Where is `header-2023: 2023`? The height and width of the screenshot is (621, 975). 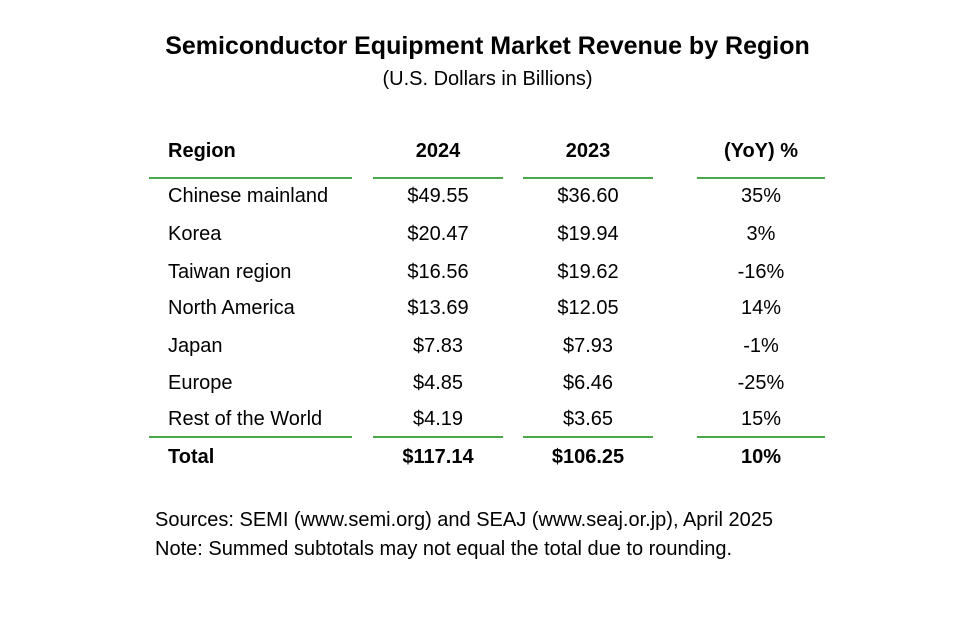
header-2023: 2023 is located at coordinates (588, 151).